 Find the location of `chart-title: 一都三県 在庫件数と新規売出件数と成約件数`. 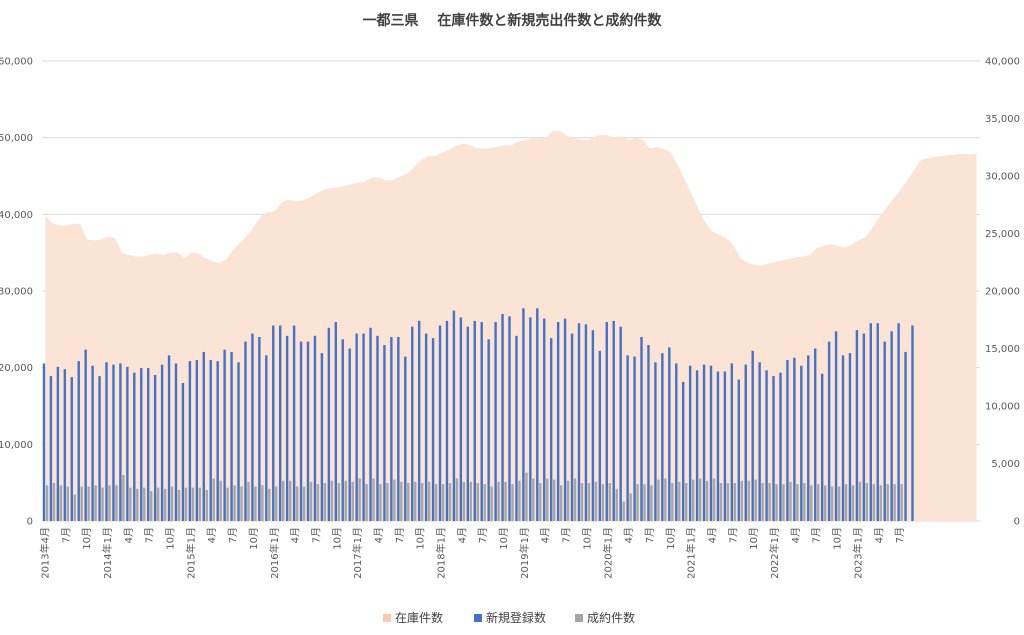

chart-title: 一都三県 在庫件数と新規売出件数と成約件数 is located at coordinates (513, 20).